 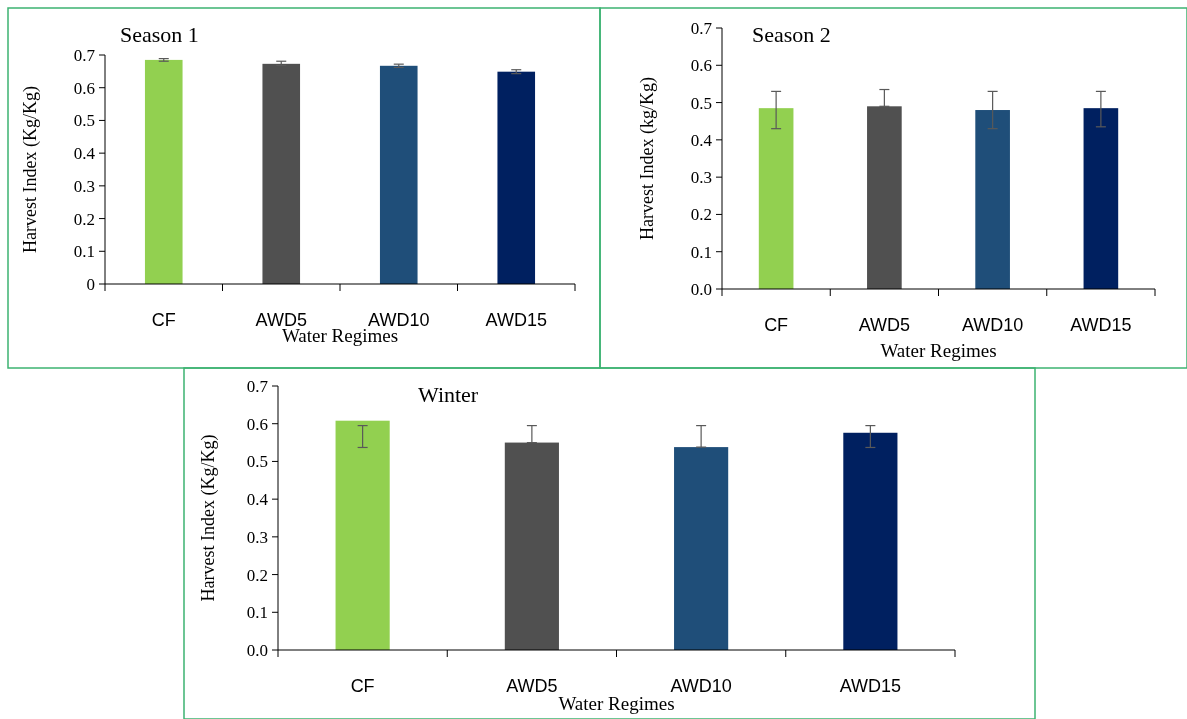 I want to click on y-axis-title: Harvest Index (kg/Kg), so click(x=648, y=158).